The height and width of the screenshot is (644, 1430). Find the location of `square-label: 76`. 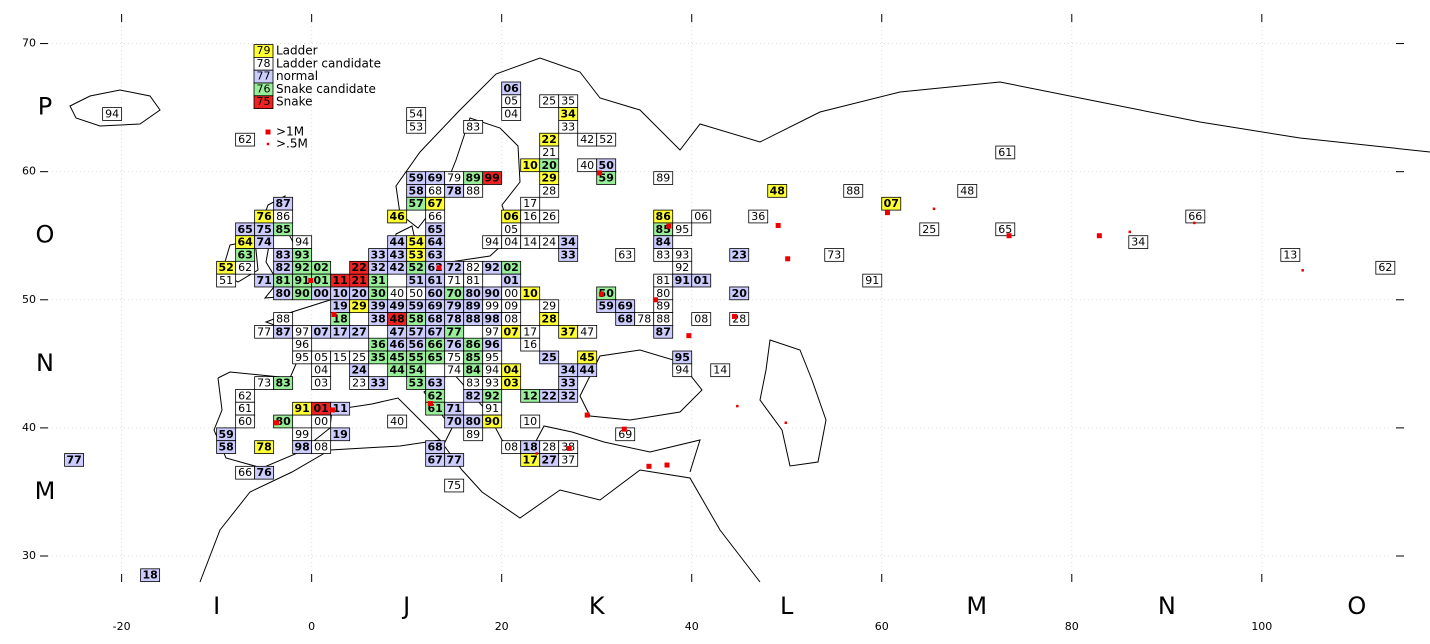

square-label: 76 is located at coordinates (455, 344).